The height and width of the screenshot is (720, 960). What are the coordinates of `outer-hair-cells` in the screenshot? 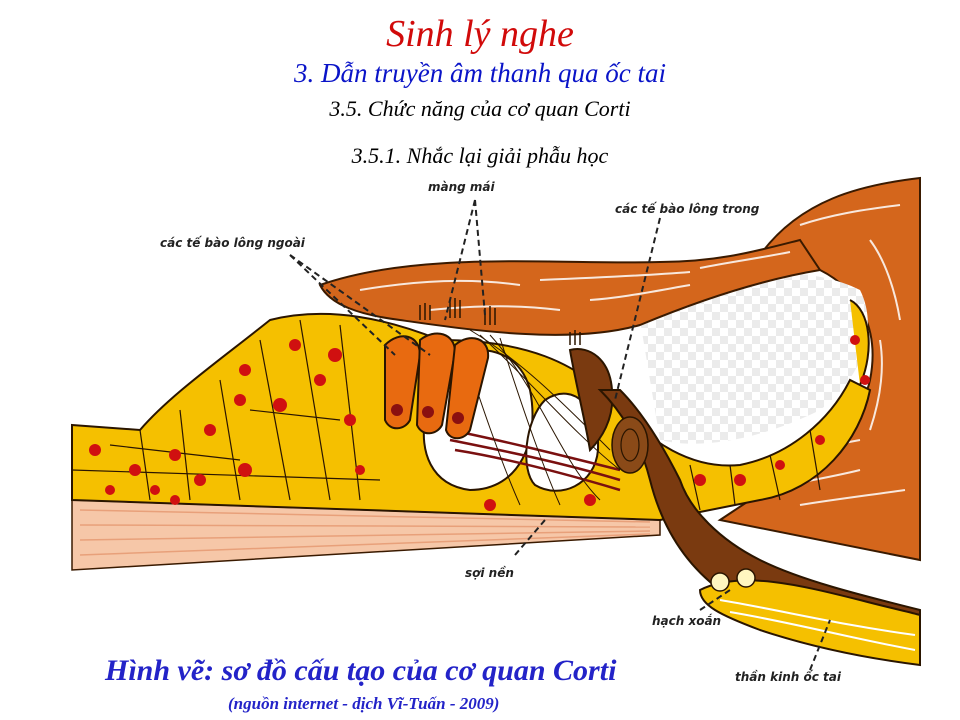 It's located at (437, 386).